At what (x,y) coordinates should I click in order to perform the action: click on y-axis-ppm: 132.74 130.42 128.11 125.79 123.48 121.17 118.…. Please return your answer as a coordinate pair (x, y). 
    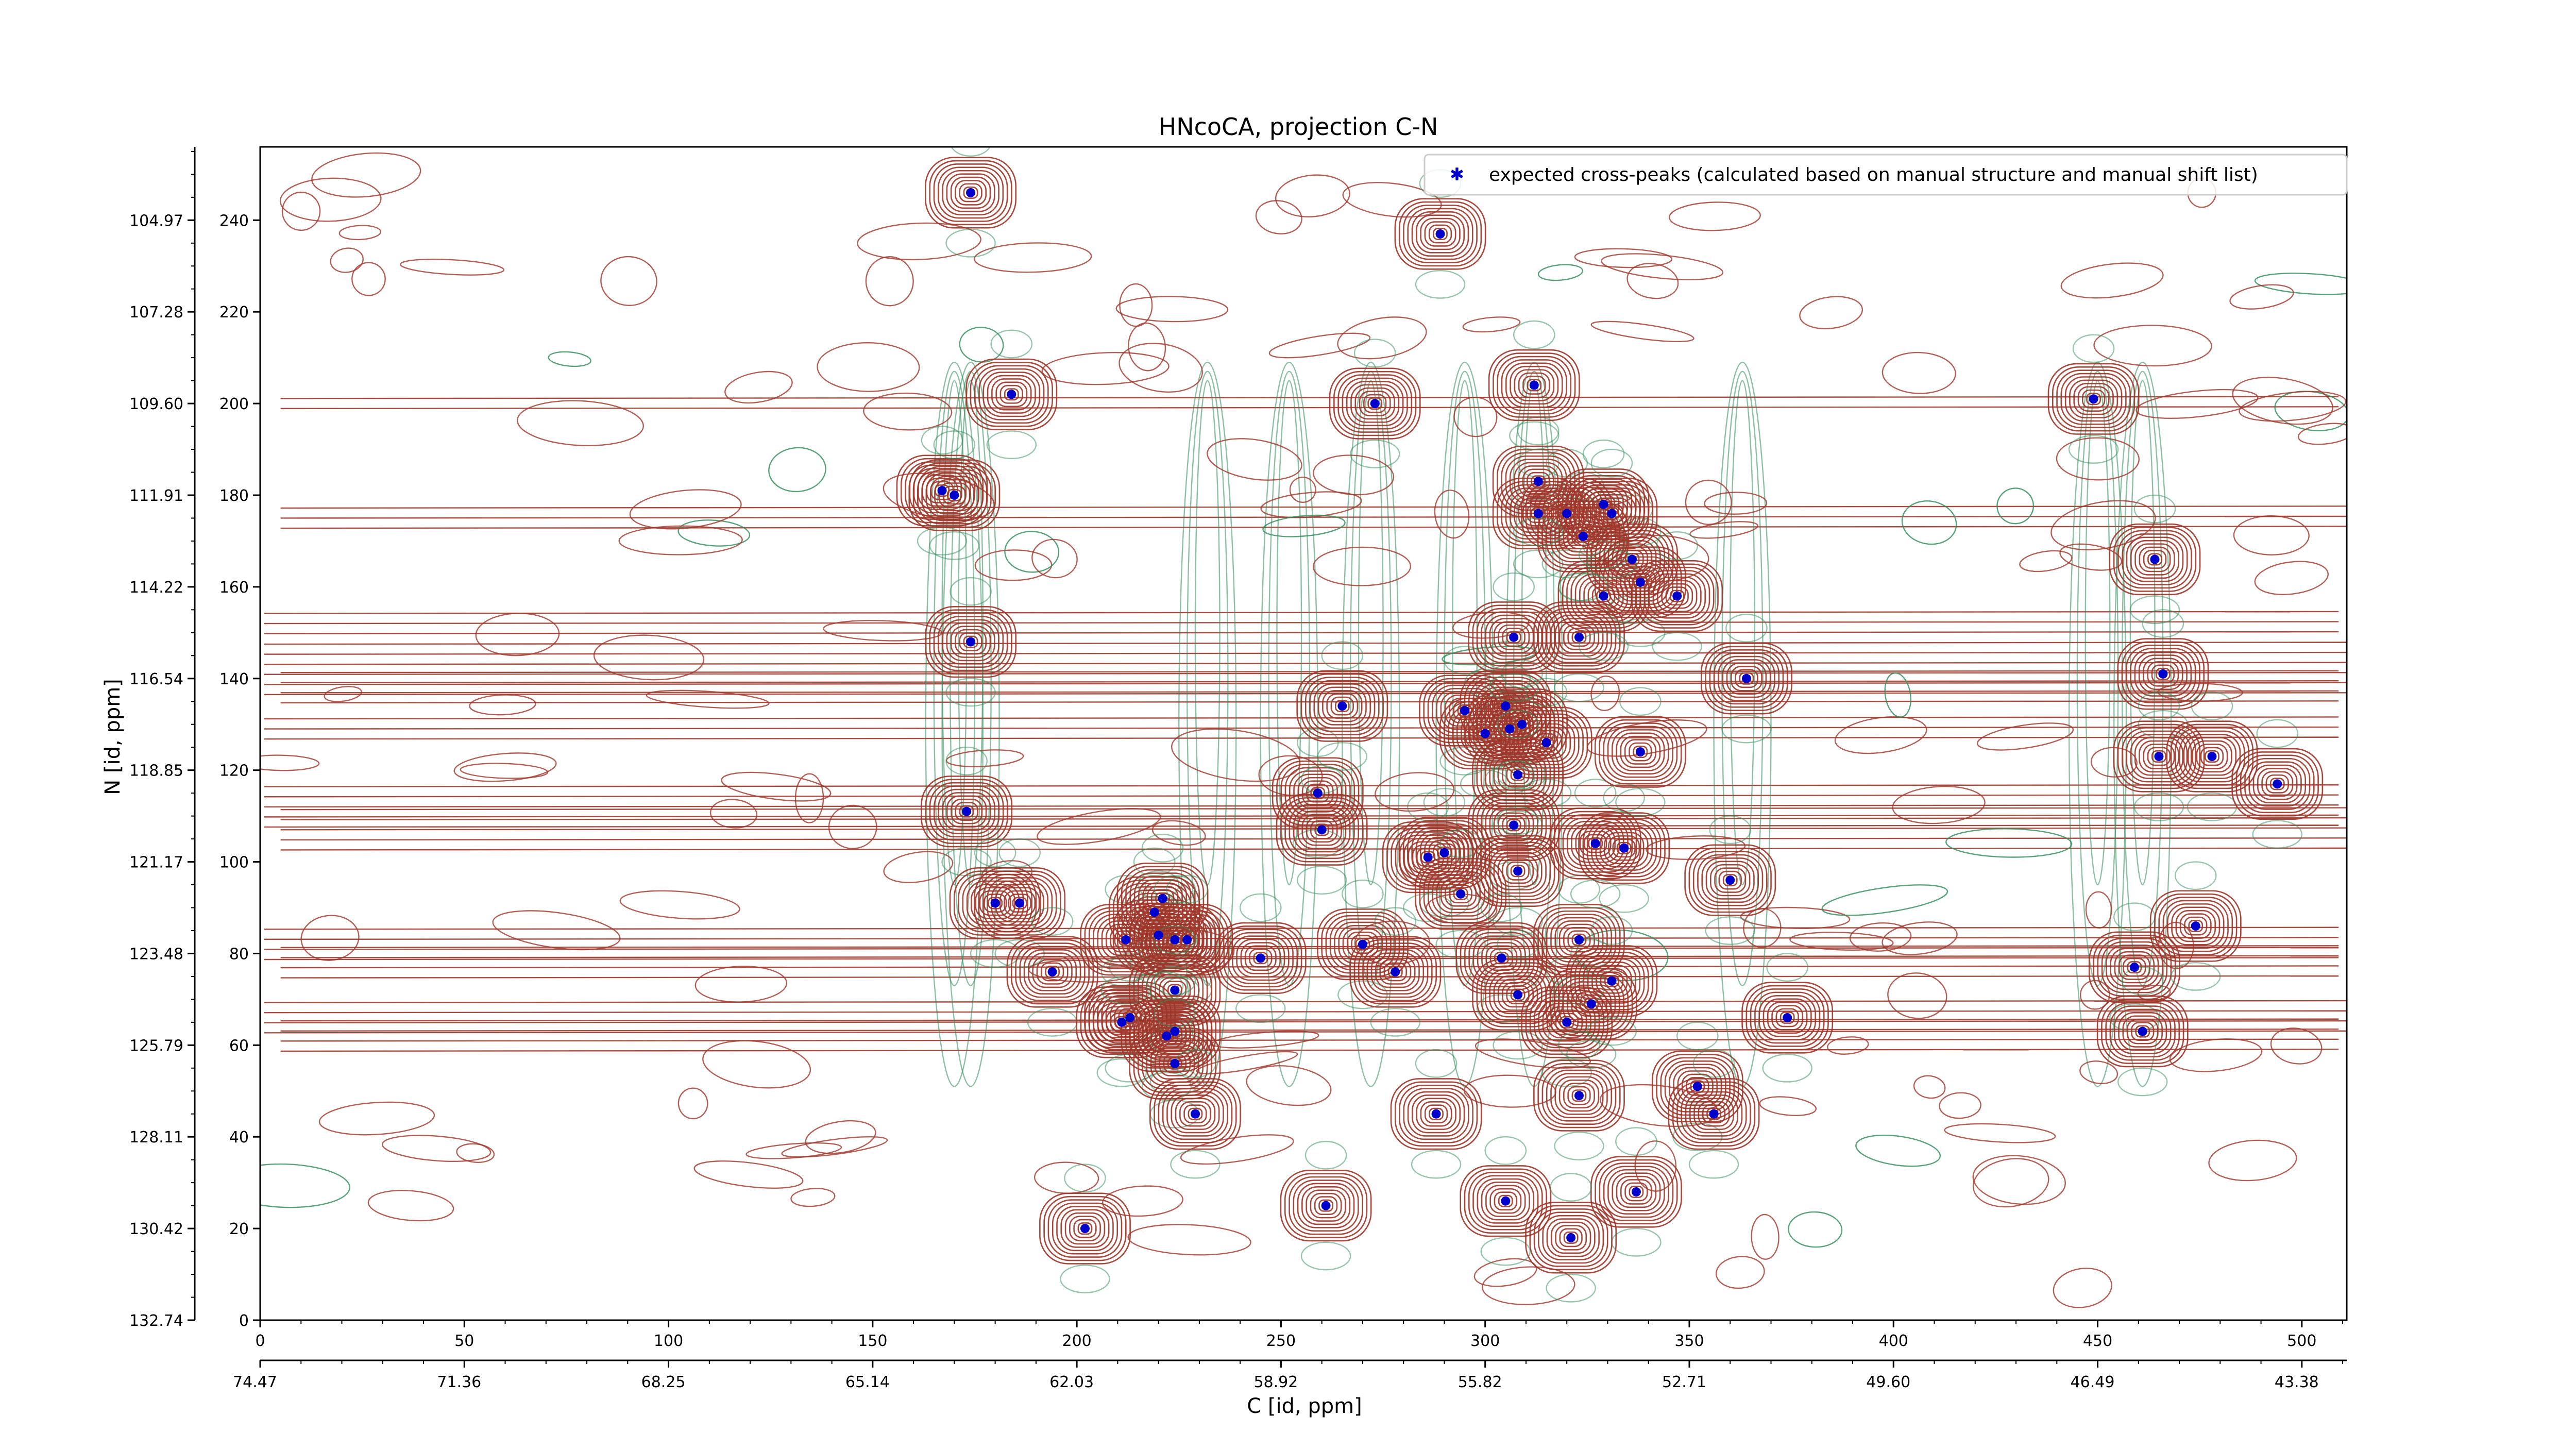
    Looking at the image, I should click on (162, 738).